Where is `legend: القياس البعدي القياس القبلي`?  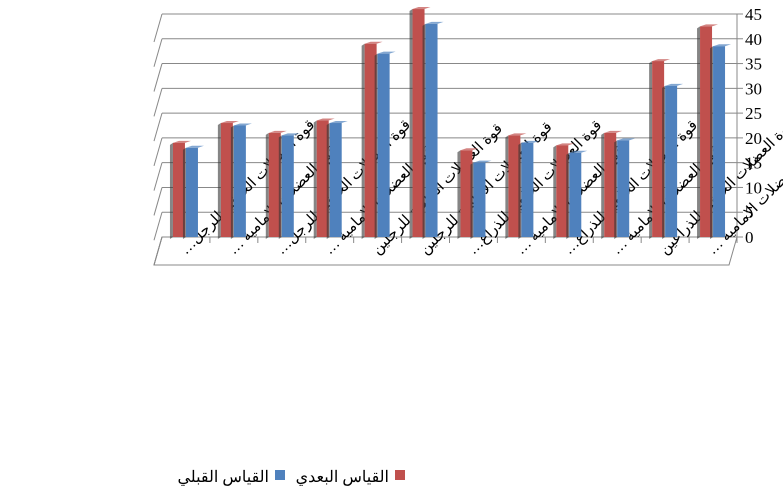
legend: القياس البعدي القياس القبلي is located at coordinates (291, 477).